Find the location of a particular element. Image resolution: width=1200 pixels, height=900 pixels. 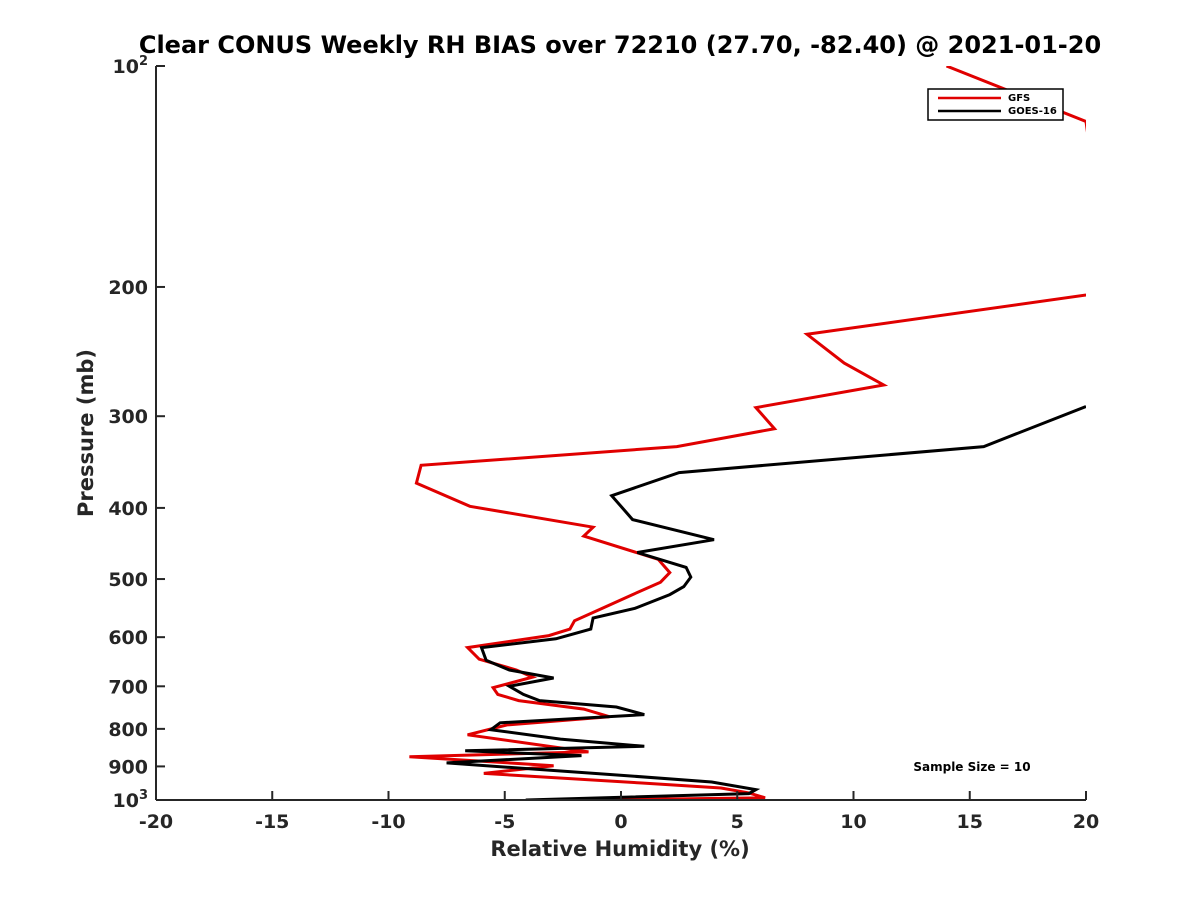

x-tick-label: 15 is located at coordinates (970, 822).